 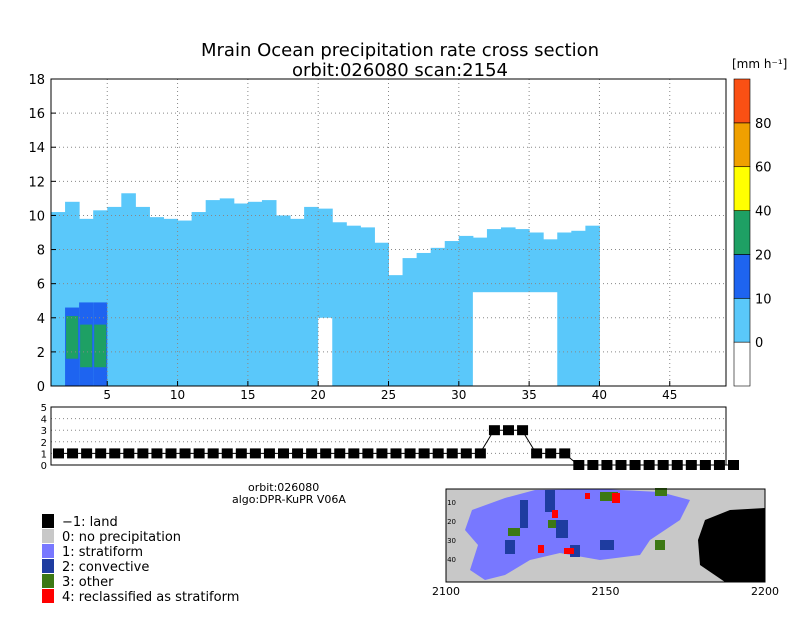 I want to click on chart-subtitle: orbit:026080 scan:2154, so click(x=400, y=70).